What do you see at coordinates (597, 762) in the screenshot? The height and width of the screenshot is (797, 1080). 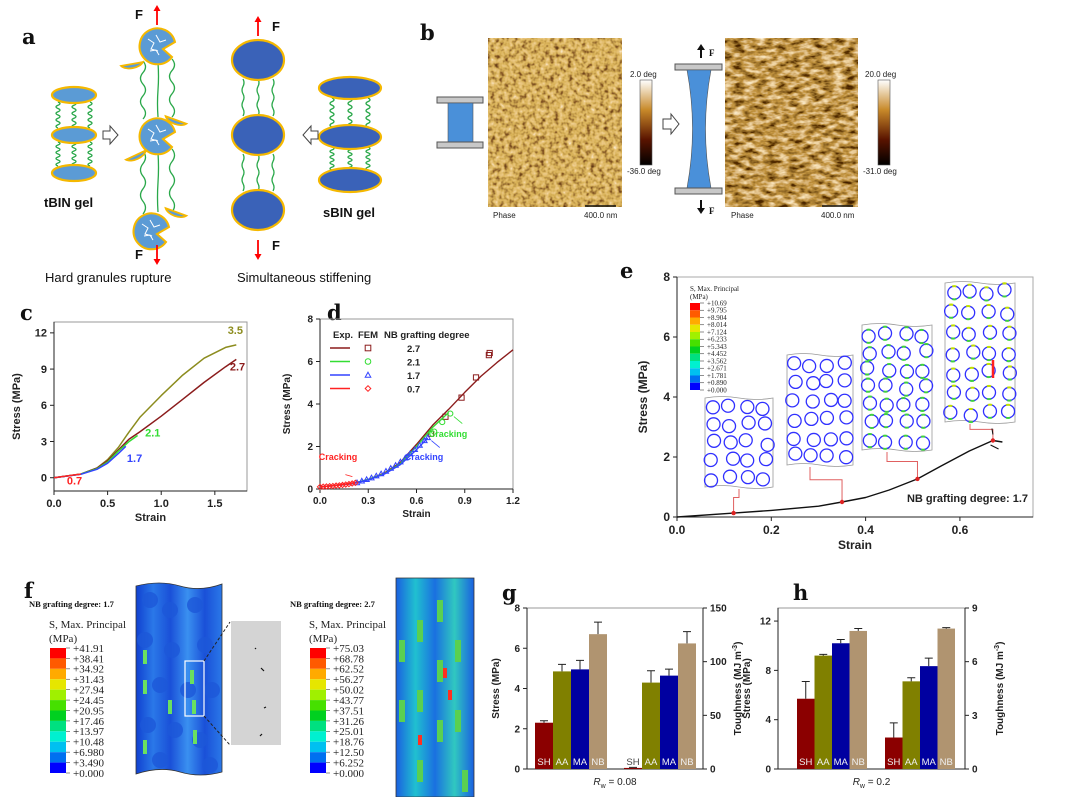 I see `bar-category-label: NB` at bounding box center [597, 762].